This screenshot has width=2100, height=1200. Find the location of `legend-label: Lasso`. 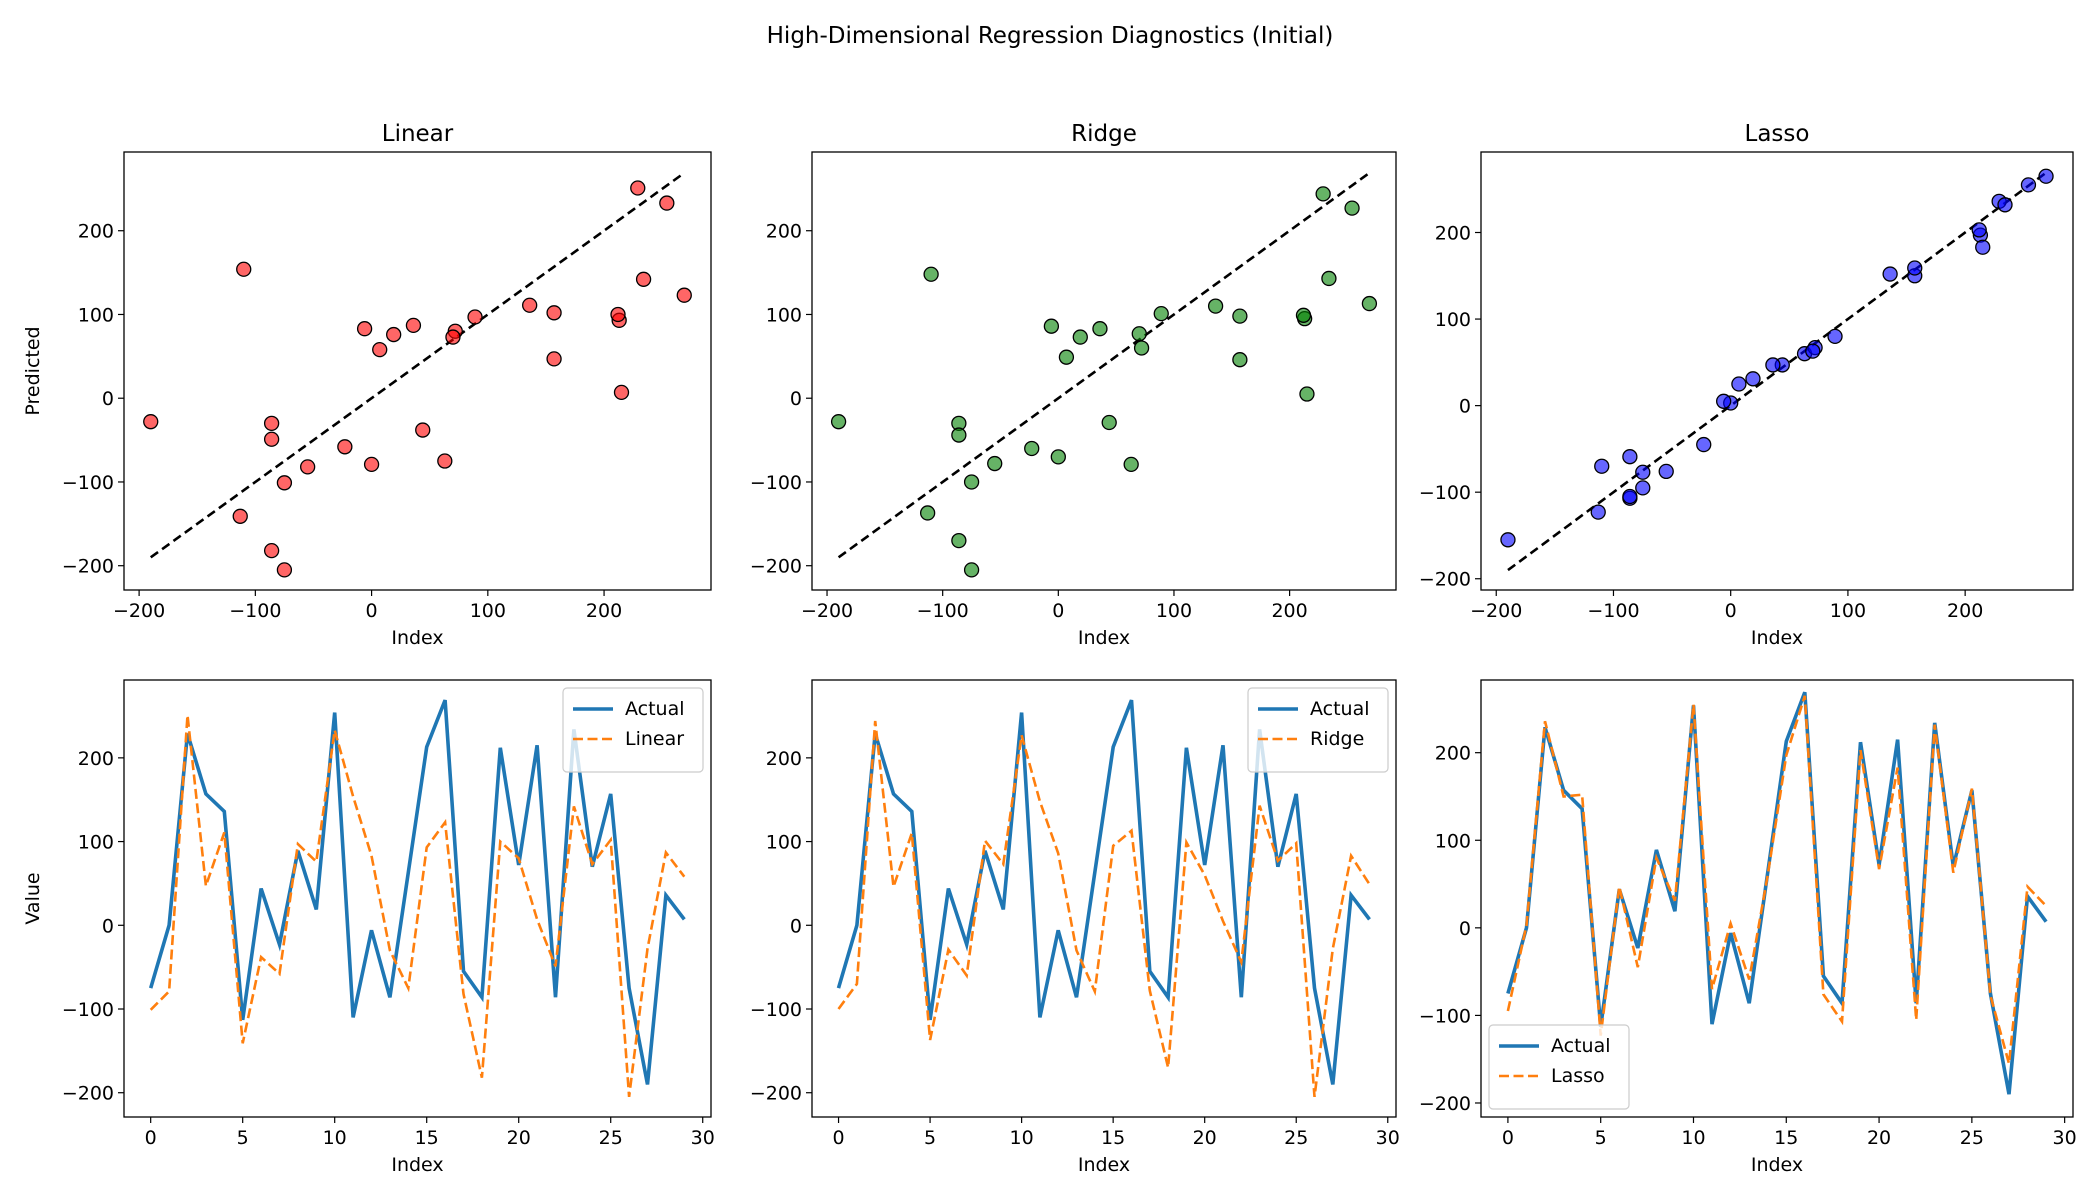

legend-label: Lasso is located at coordinates (1578, 1076).